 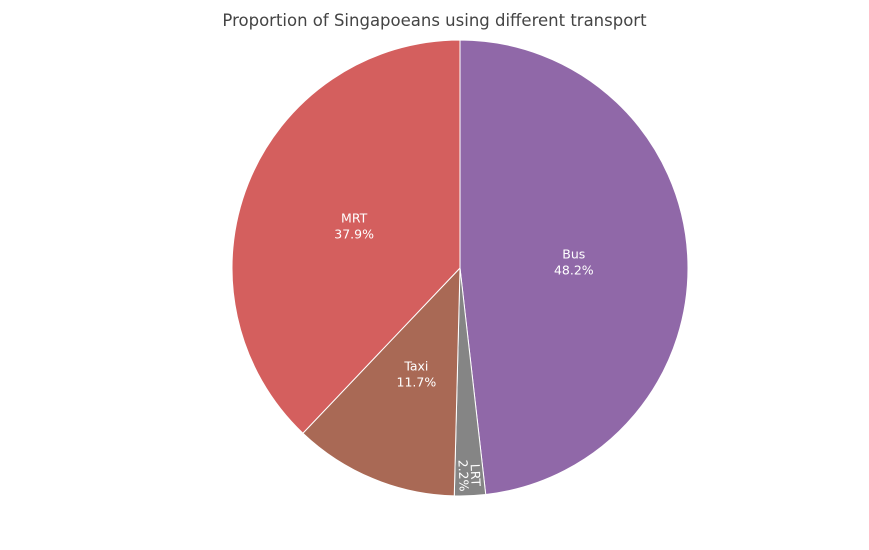 What do you see at coordinates (381, 381) in the screenshot?
I see `pie-slice-taxi` at bounding box center [381, 381].